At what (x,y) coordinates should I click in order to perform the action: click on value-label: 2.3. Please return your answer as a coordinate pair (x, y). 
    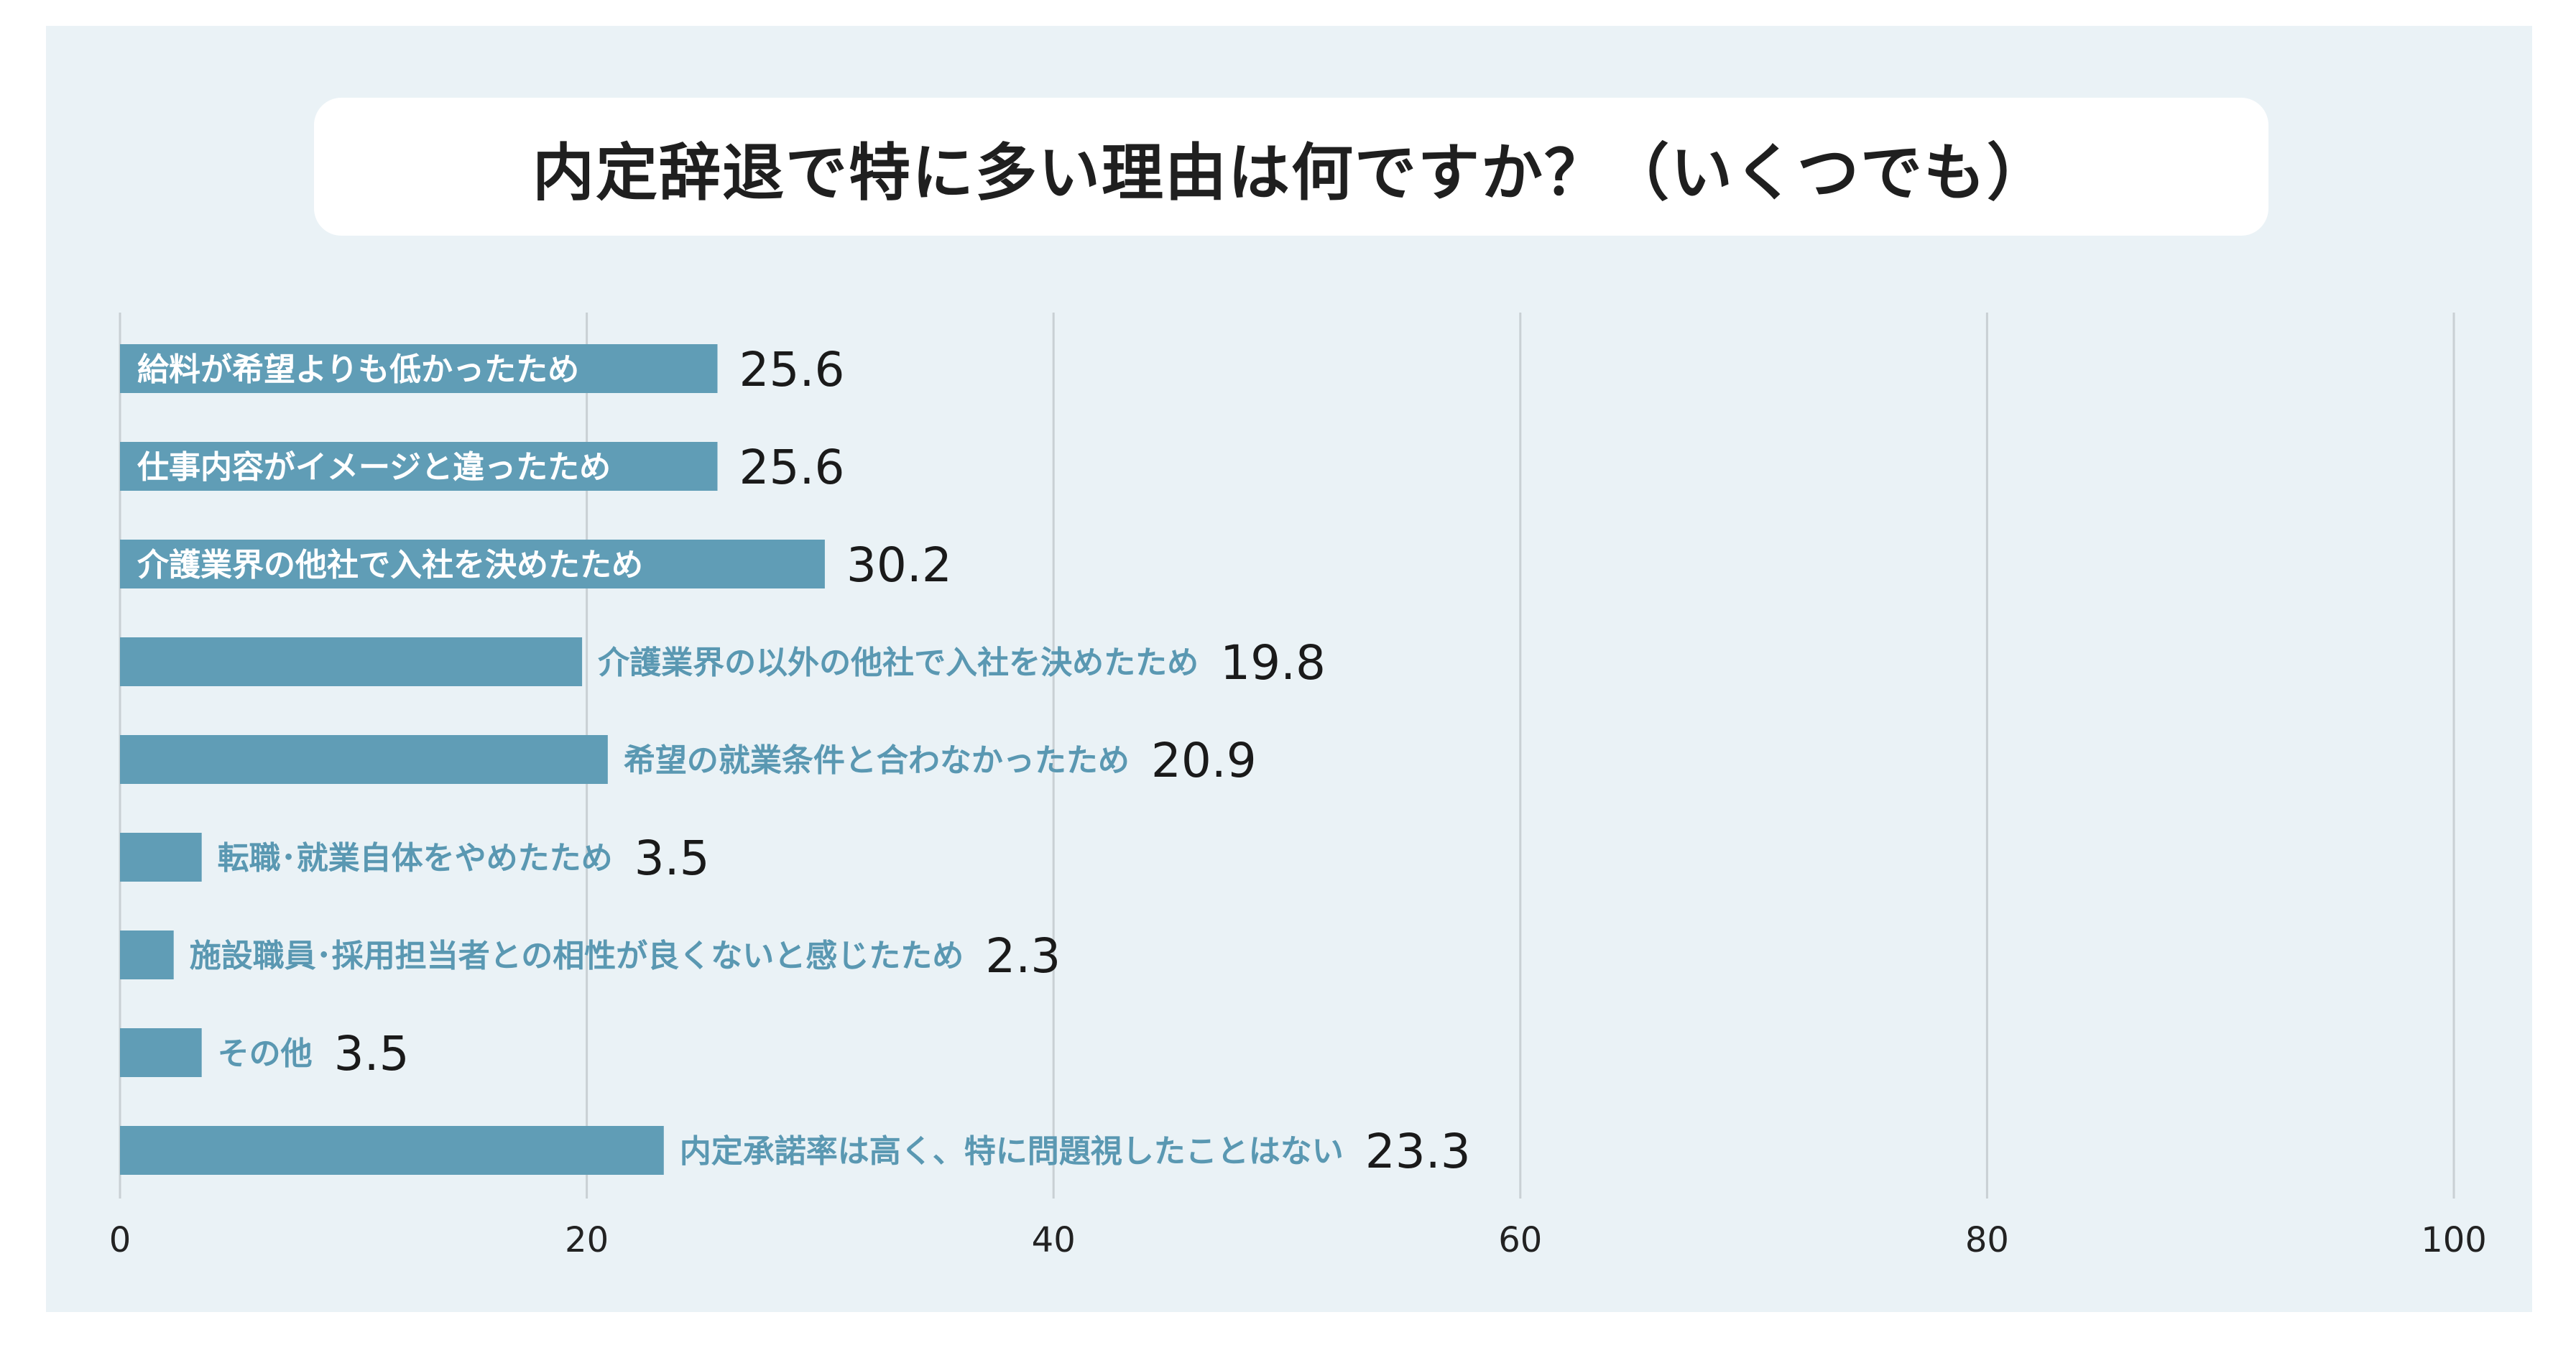
    Looking at the image, I should click on (1023, 956).